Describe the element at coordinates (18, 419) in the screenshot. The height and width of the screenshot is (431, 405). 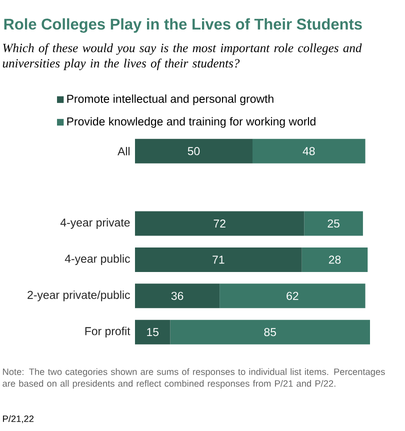
I see `text: P/21,22` at that location.